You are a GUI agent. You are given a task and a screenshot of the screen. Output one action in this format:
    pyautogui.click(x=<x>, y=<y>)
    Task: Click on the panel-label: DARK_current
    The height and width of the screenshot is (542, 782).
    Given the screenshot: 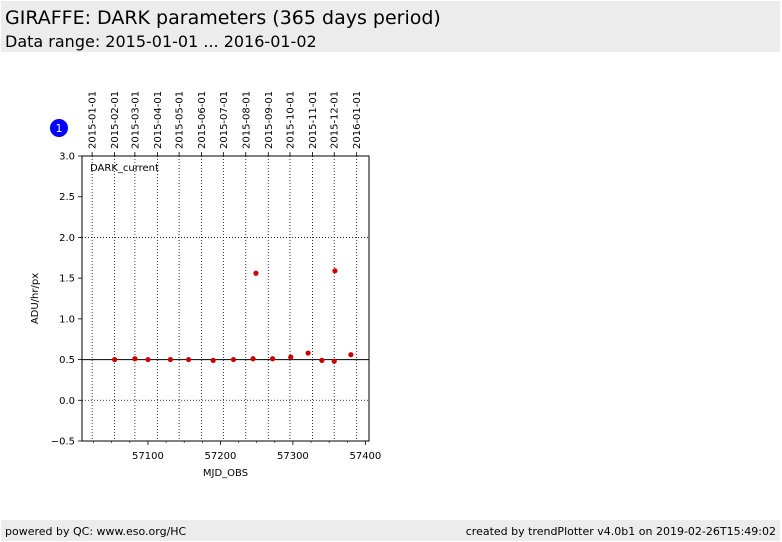 What is the action you would take?
    pyautogui.click(x=124, y=168)
    